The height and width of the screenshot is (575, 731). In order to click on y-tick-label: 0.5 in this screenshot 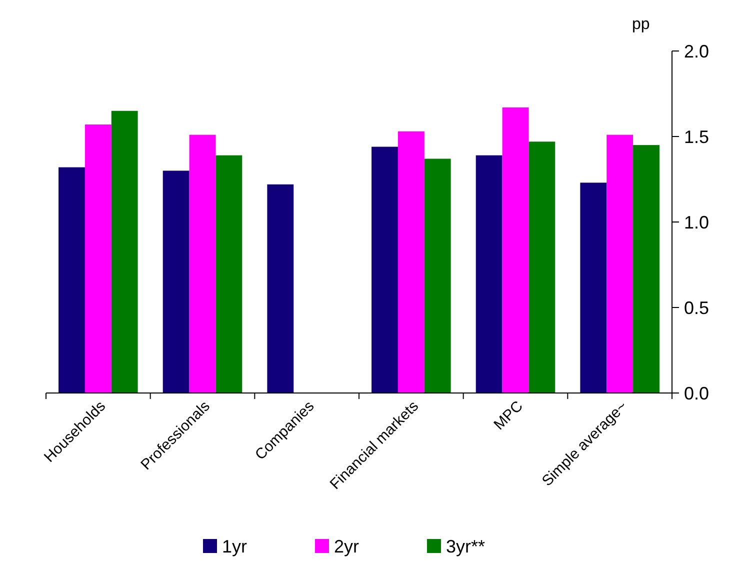, I will do `click(697, 308)`.